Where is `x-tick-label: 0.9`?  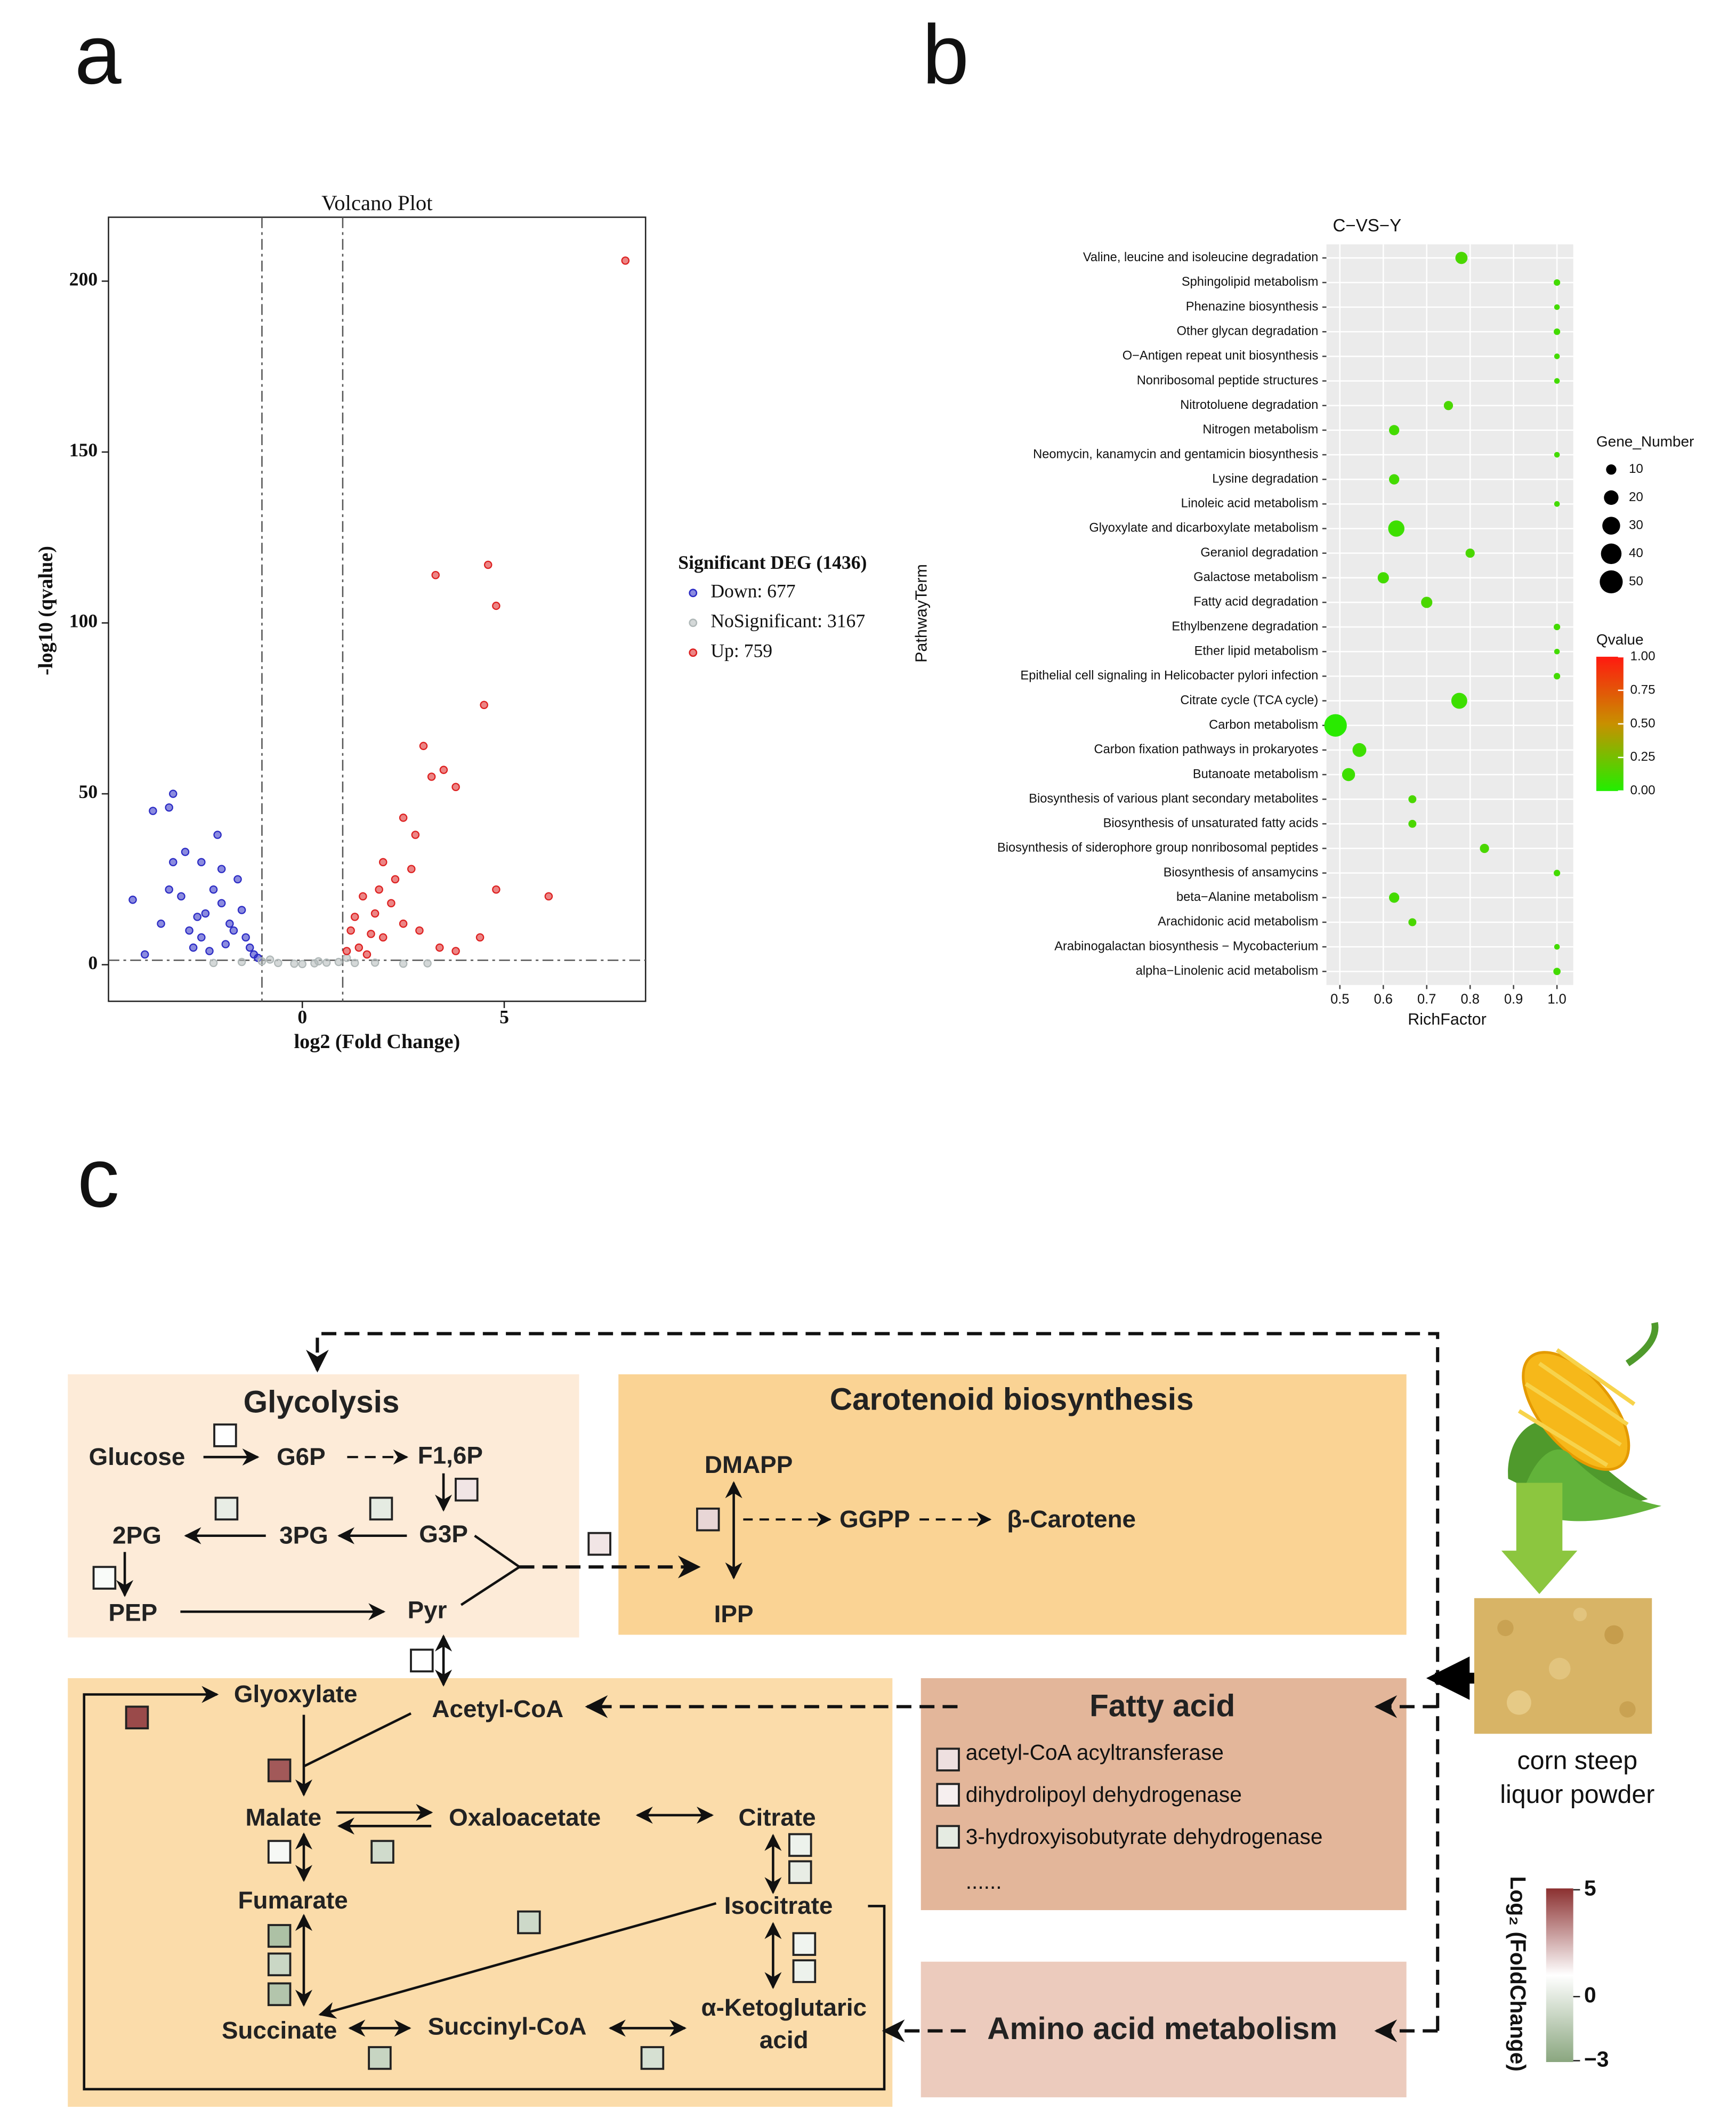
x-tick-label: 0.9 is located at coordinates (1513, 999).